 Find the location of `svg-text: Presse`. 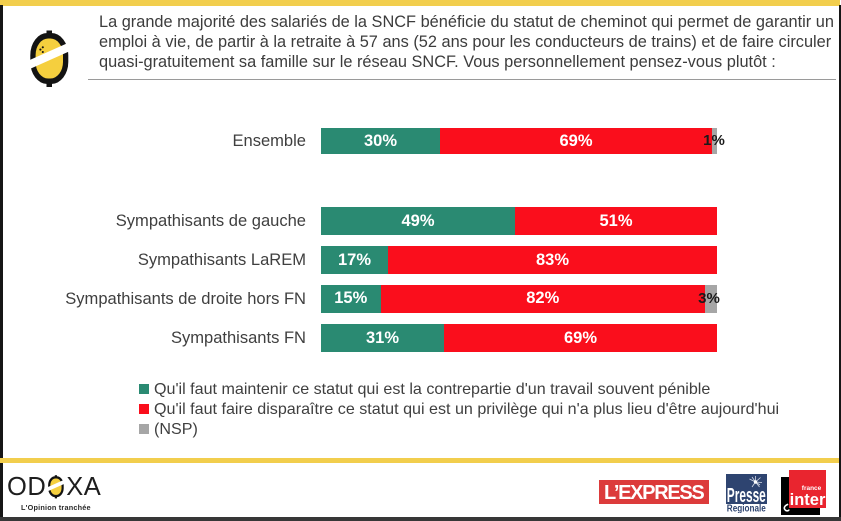

svg-text: Presse is located at coordinates (746, 494).